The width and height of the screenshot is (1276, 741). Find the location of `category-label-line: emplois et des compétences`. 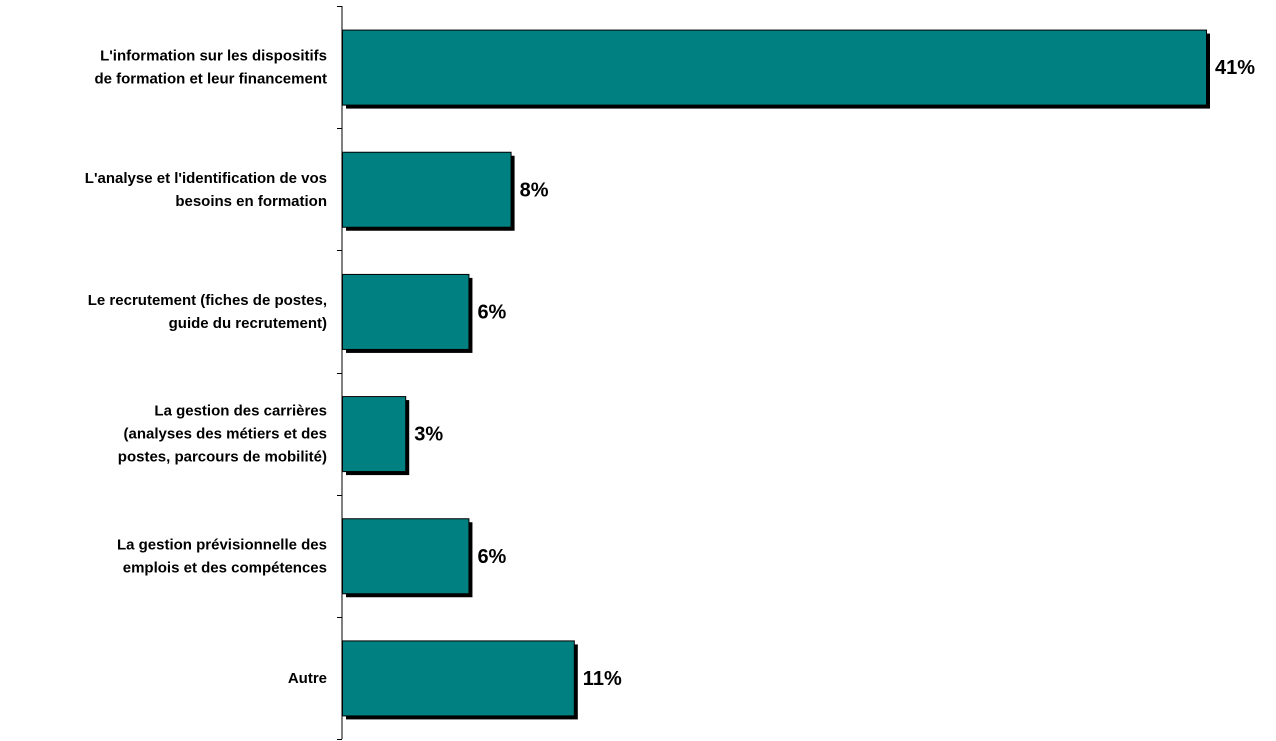

category-label-line: emplois et des compétences is located at coordinates (225, 567).